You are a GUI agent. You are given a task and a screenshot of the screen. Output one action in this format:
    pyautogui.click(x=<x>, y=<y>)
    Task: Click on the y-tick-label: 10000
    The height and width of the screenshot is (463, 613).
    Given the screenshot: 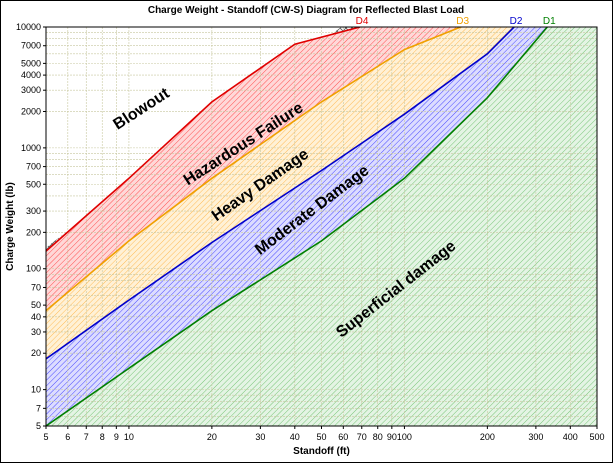 What is the action you would take?
    pyautogui.click(x=28, y=27)
    